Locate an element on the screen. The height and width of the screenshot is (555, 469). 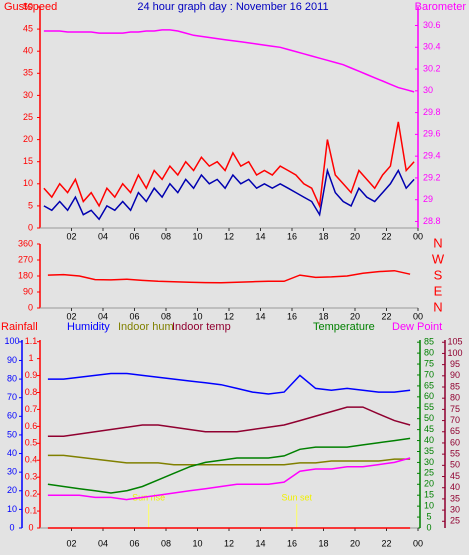
y-tick-label: 270 is located at coordinates (25, 259).